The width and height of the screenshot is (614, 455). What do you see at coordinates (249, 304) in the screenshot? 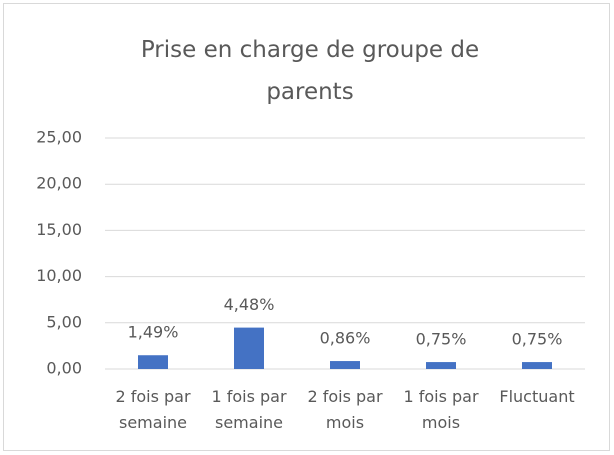
I see `value-label: 4,48%` at bounding box center [249, 304].